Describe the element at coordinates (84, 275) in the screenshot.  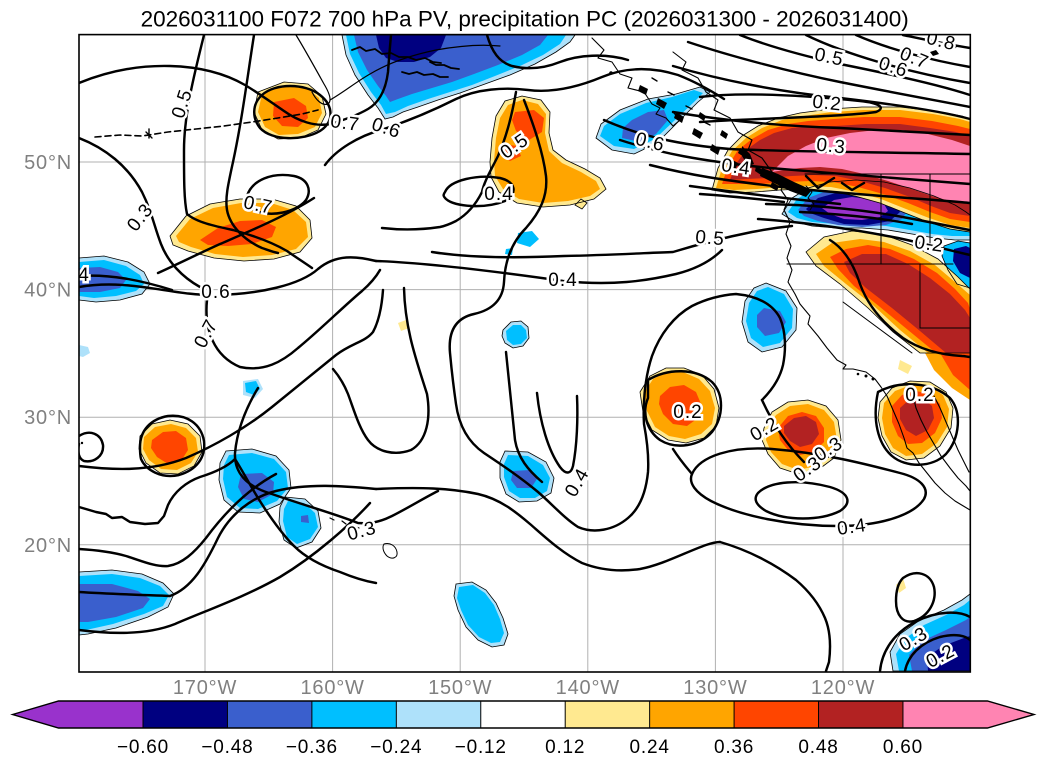
I see `svg-text: 4` at that location.